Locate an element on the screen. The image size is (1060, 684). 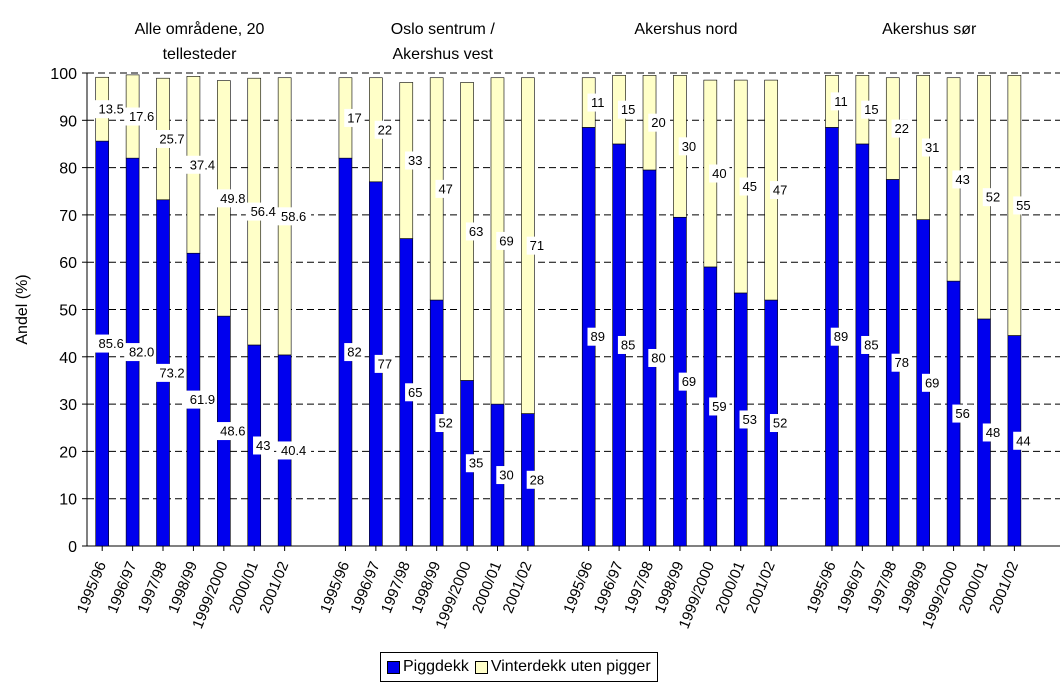
data-label-piggdekk-g0-c5: 43 is located at coordinates (263, 445).